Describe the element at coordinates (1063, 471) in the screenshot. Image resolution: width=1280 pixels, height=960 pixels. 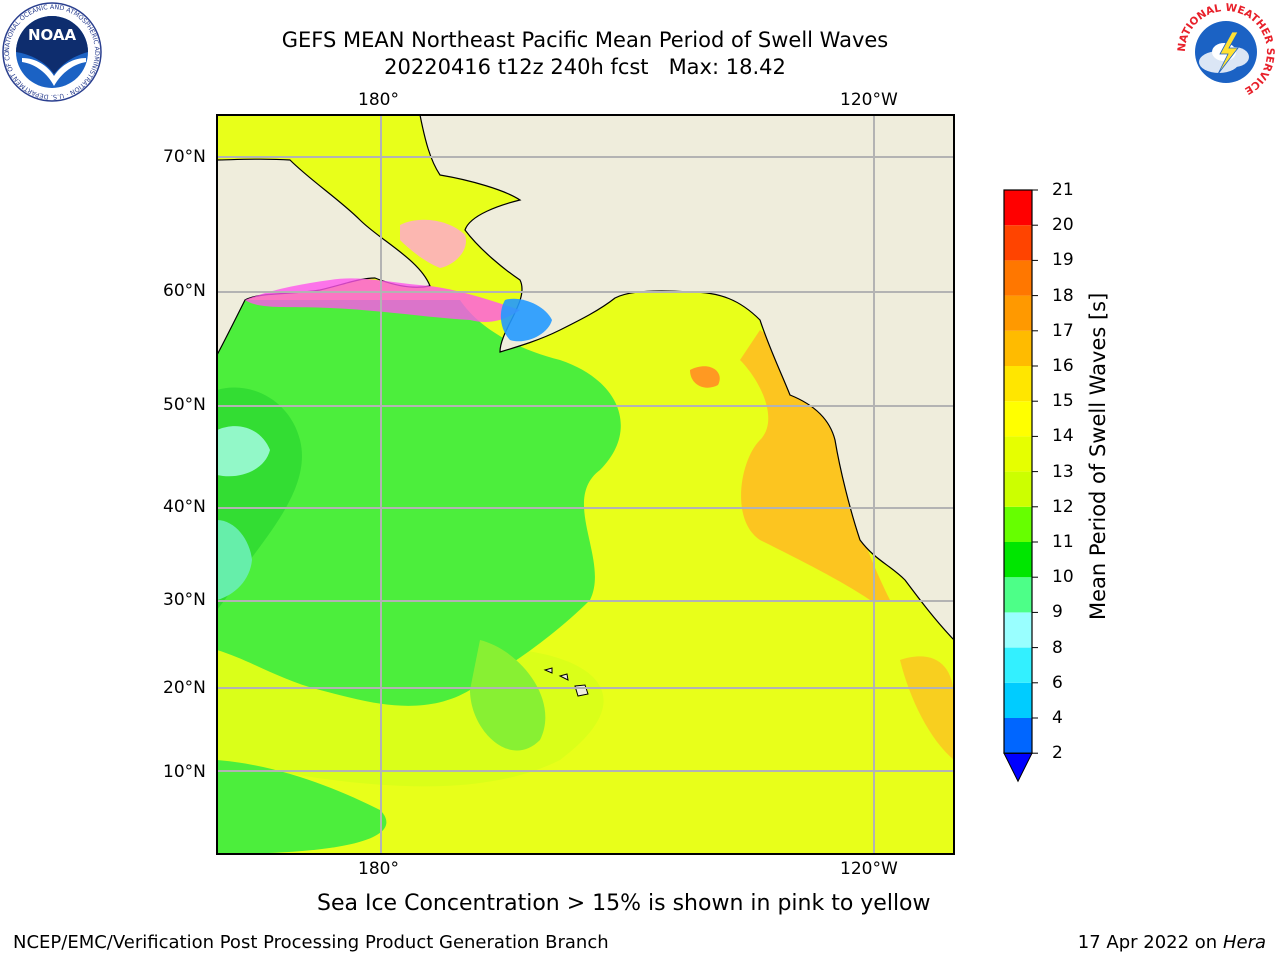
I see `colorbar-tick-label-13: 13` at that location.